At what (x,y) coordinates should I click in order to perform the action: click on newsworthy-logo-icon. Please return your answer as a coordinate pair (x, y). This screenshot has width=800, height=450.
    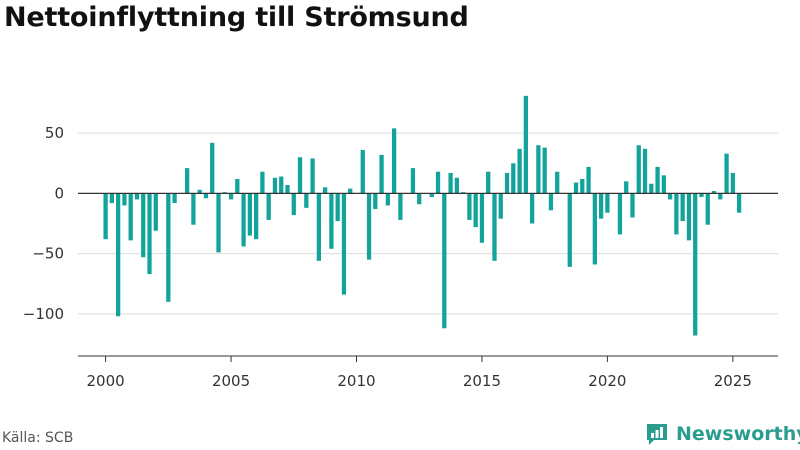
    Looking at the image, I should click on (657, 434).